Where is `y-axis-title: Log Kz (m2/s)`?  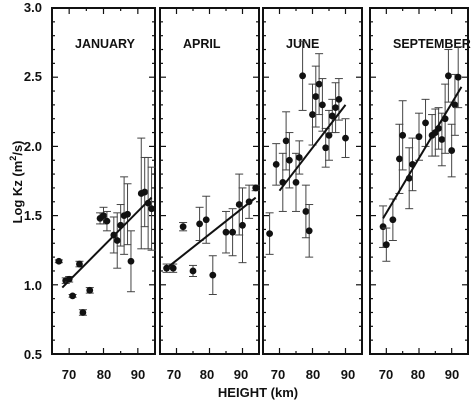
y-axis-title: Log Kz (m2/s) is located at coordinates (16, 181).